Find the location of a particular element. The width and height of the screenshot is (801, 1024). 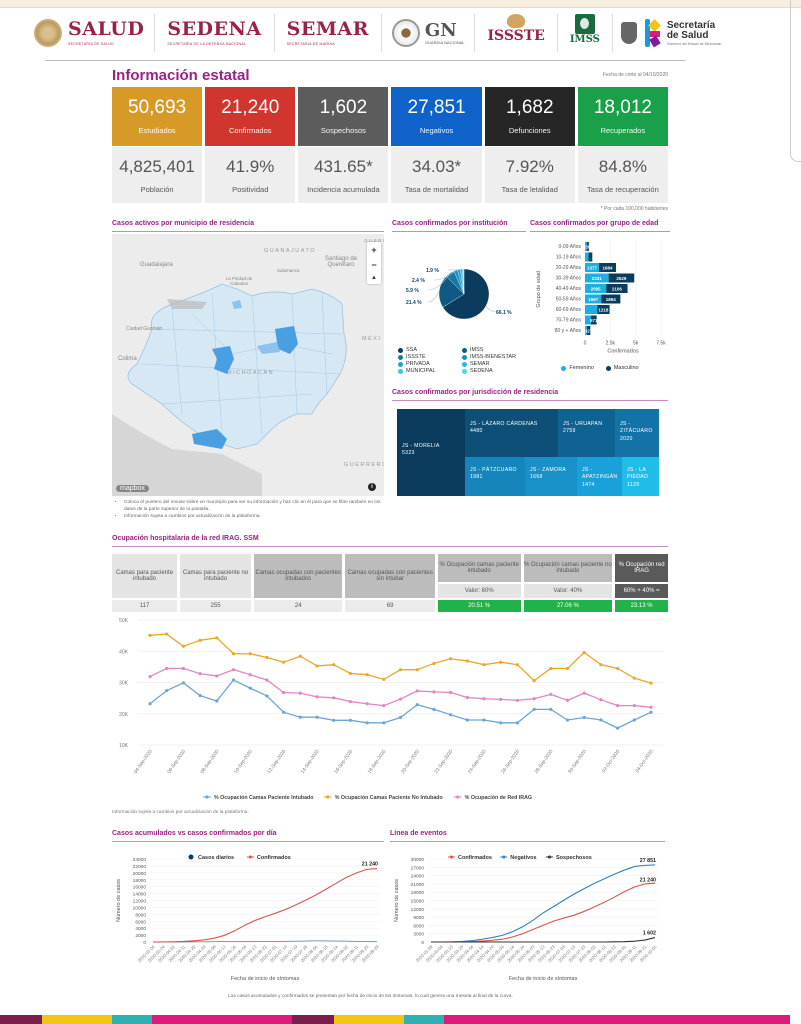

cum-y-tick: 0 is located at coordinates (144, 943).